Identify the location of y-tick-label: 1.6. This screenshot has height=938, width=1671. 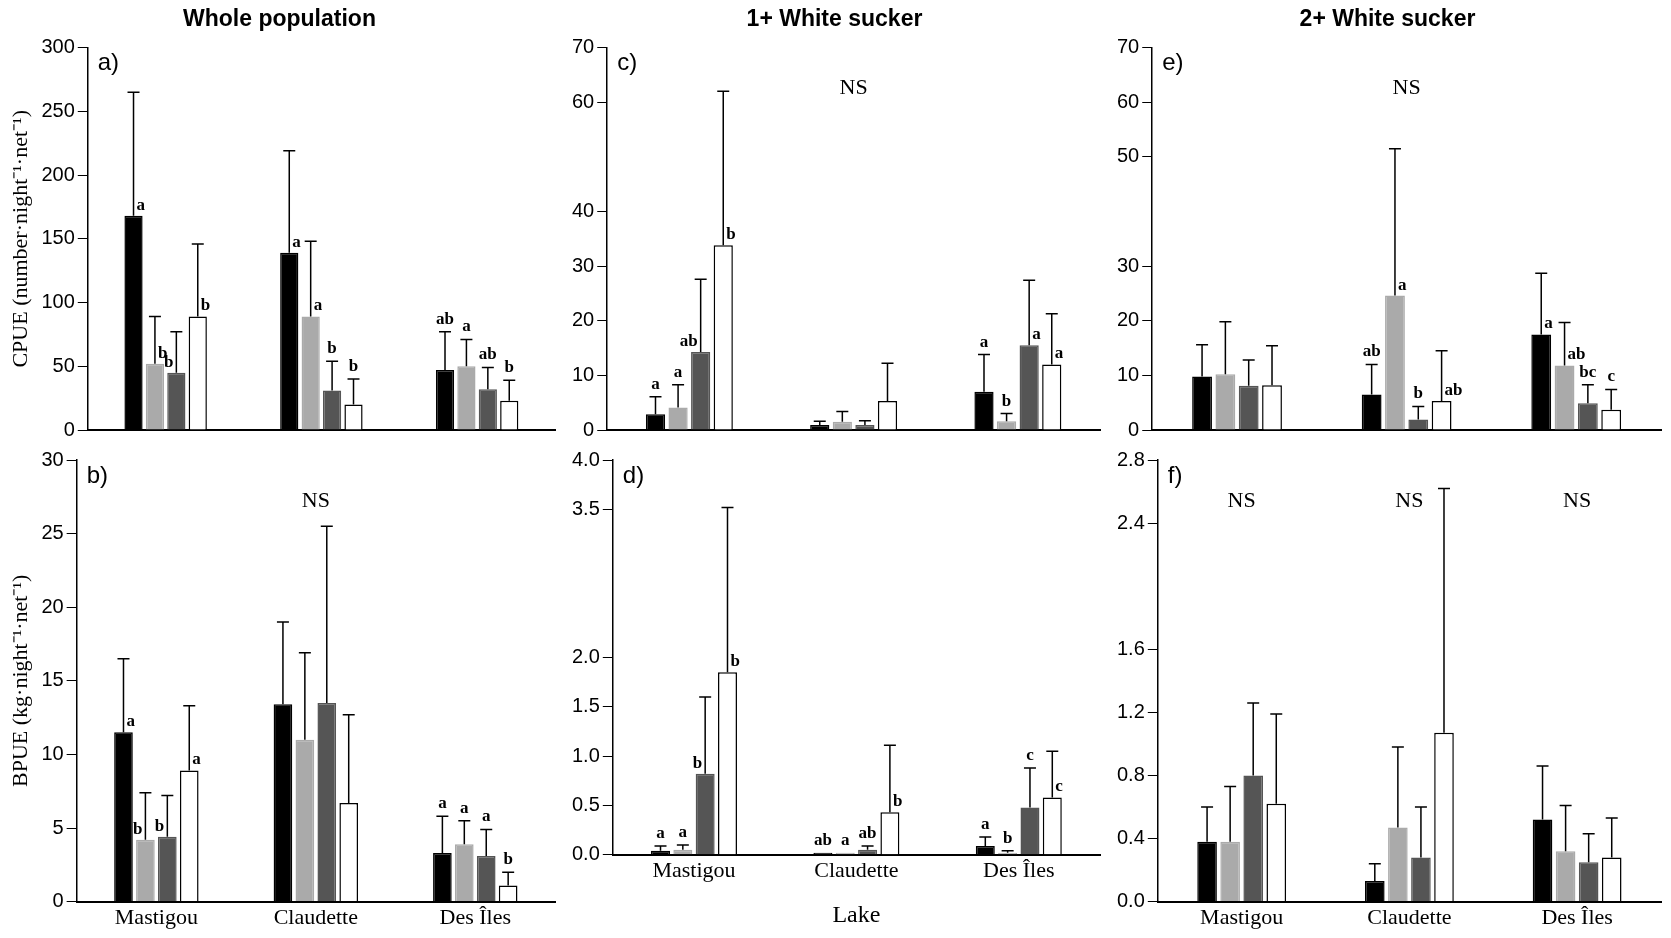
(1130, 647).